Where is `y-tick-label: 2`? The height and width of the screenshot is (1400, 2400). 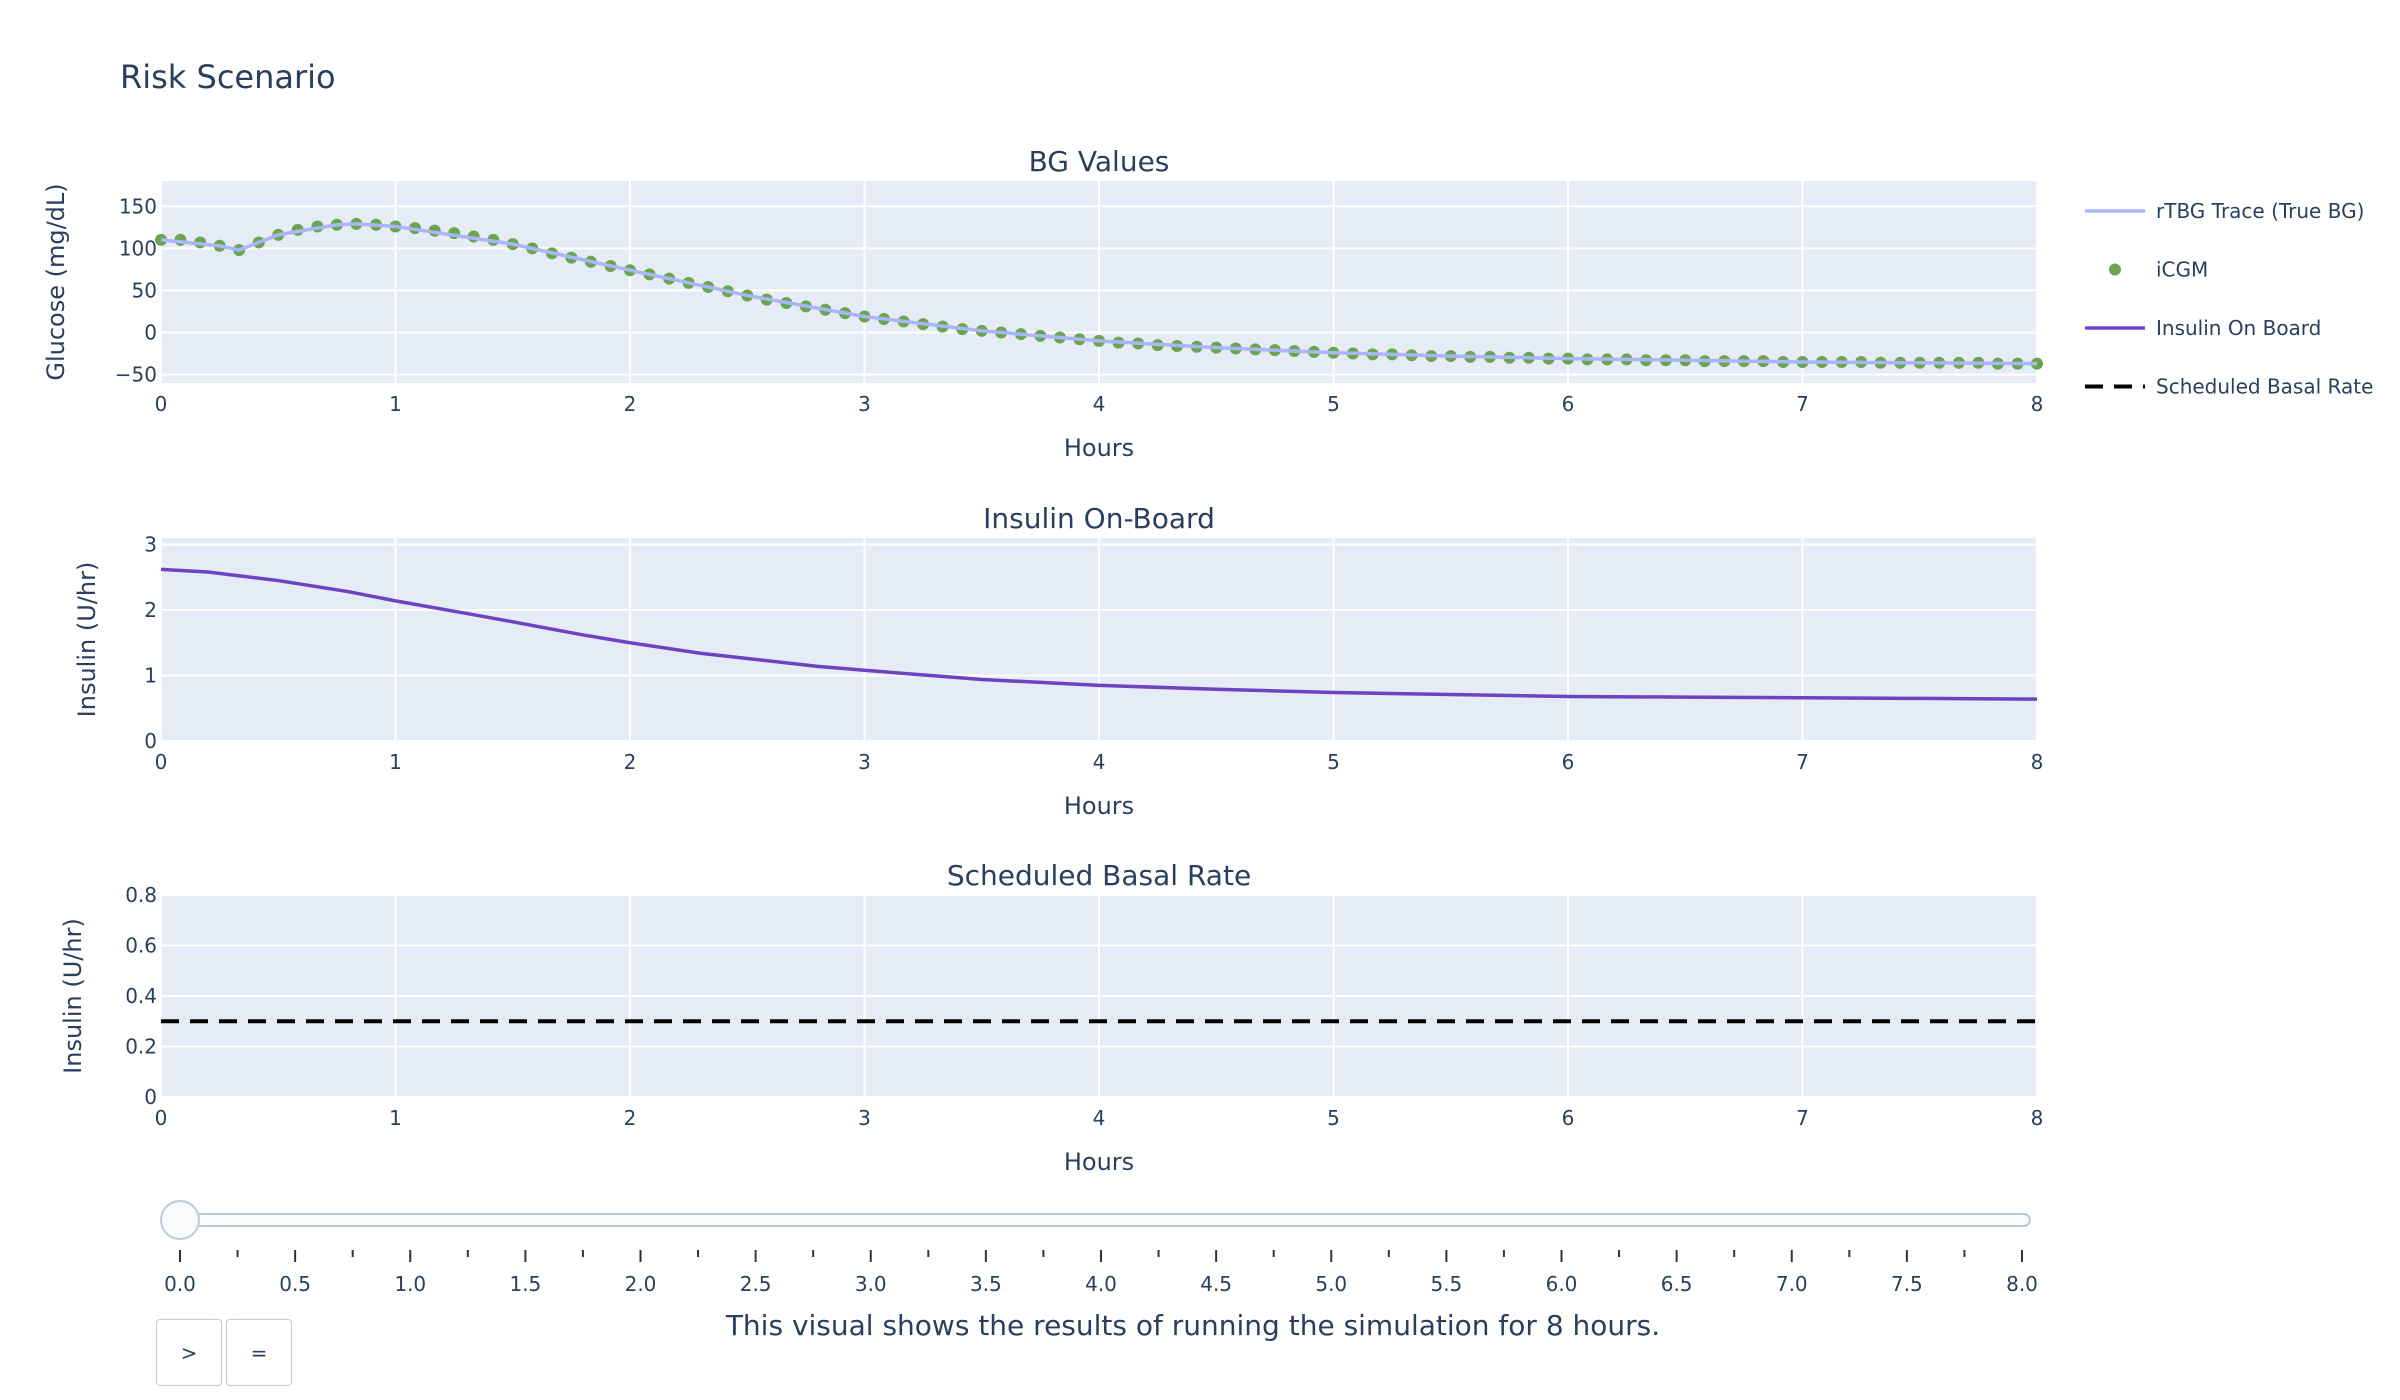 y-tick-label: 2 is located at coordinates (150, 610).